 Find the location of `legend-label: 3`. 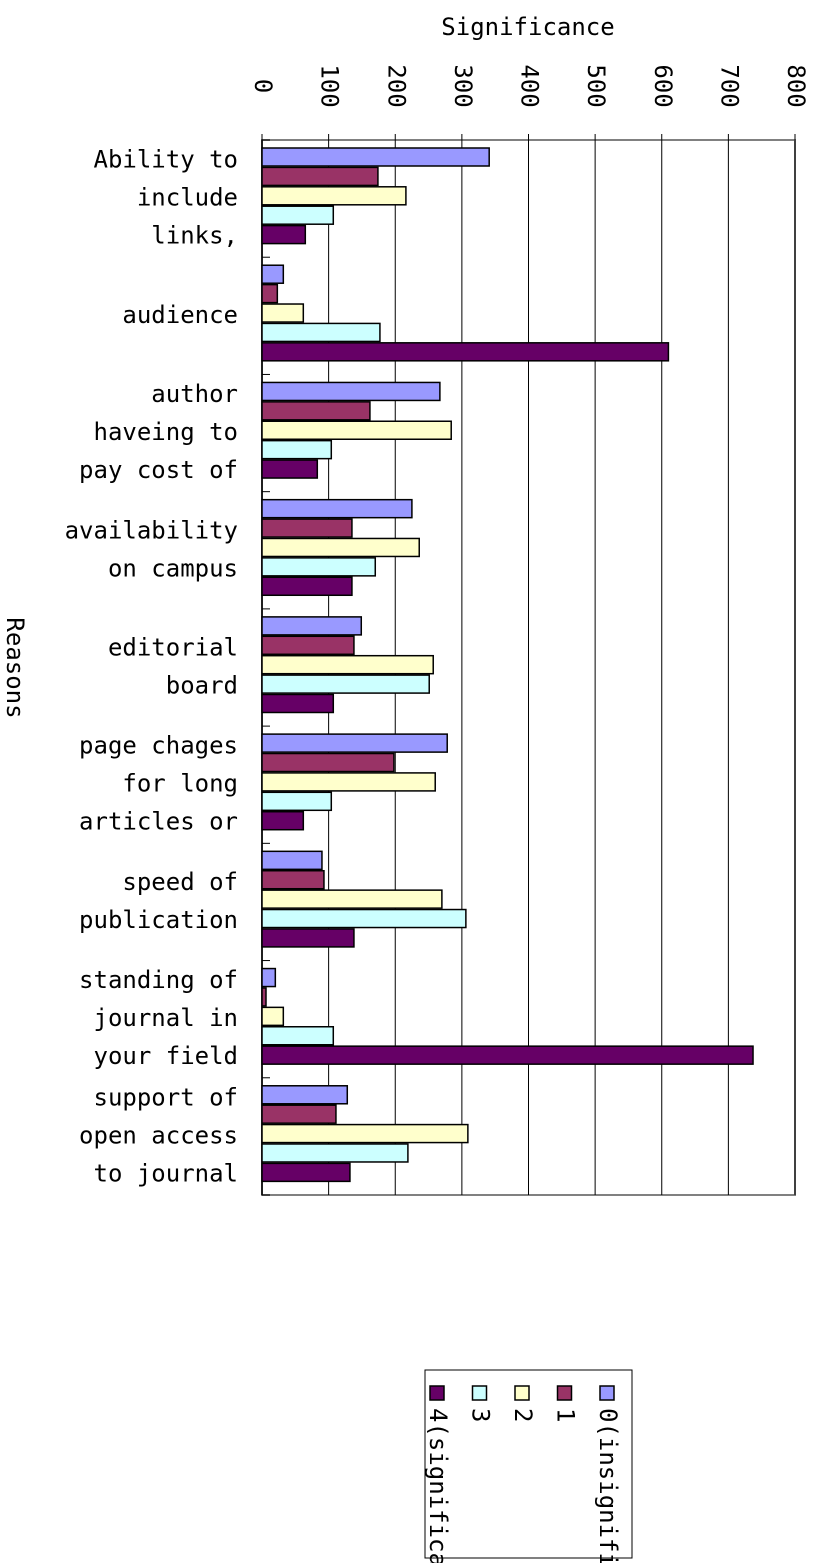

legend-label: 3 is located at coordinates (481, 1415).